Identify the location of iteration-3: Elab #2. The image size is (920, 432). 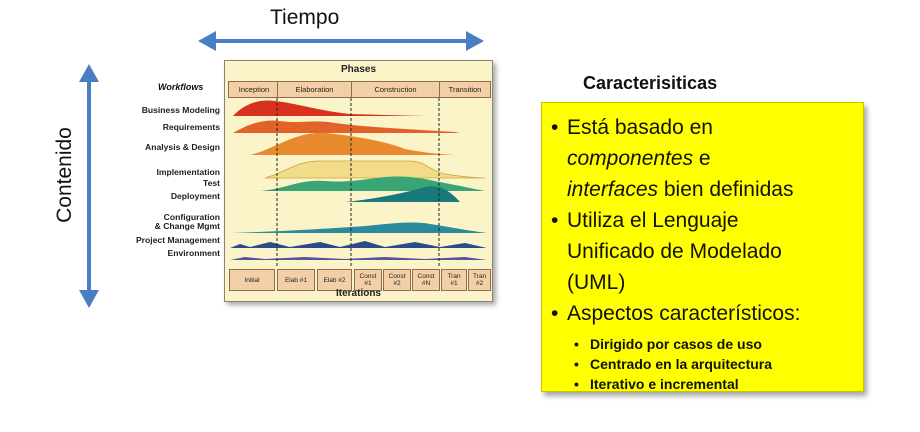
(334, 280).